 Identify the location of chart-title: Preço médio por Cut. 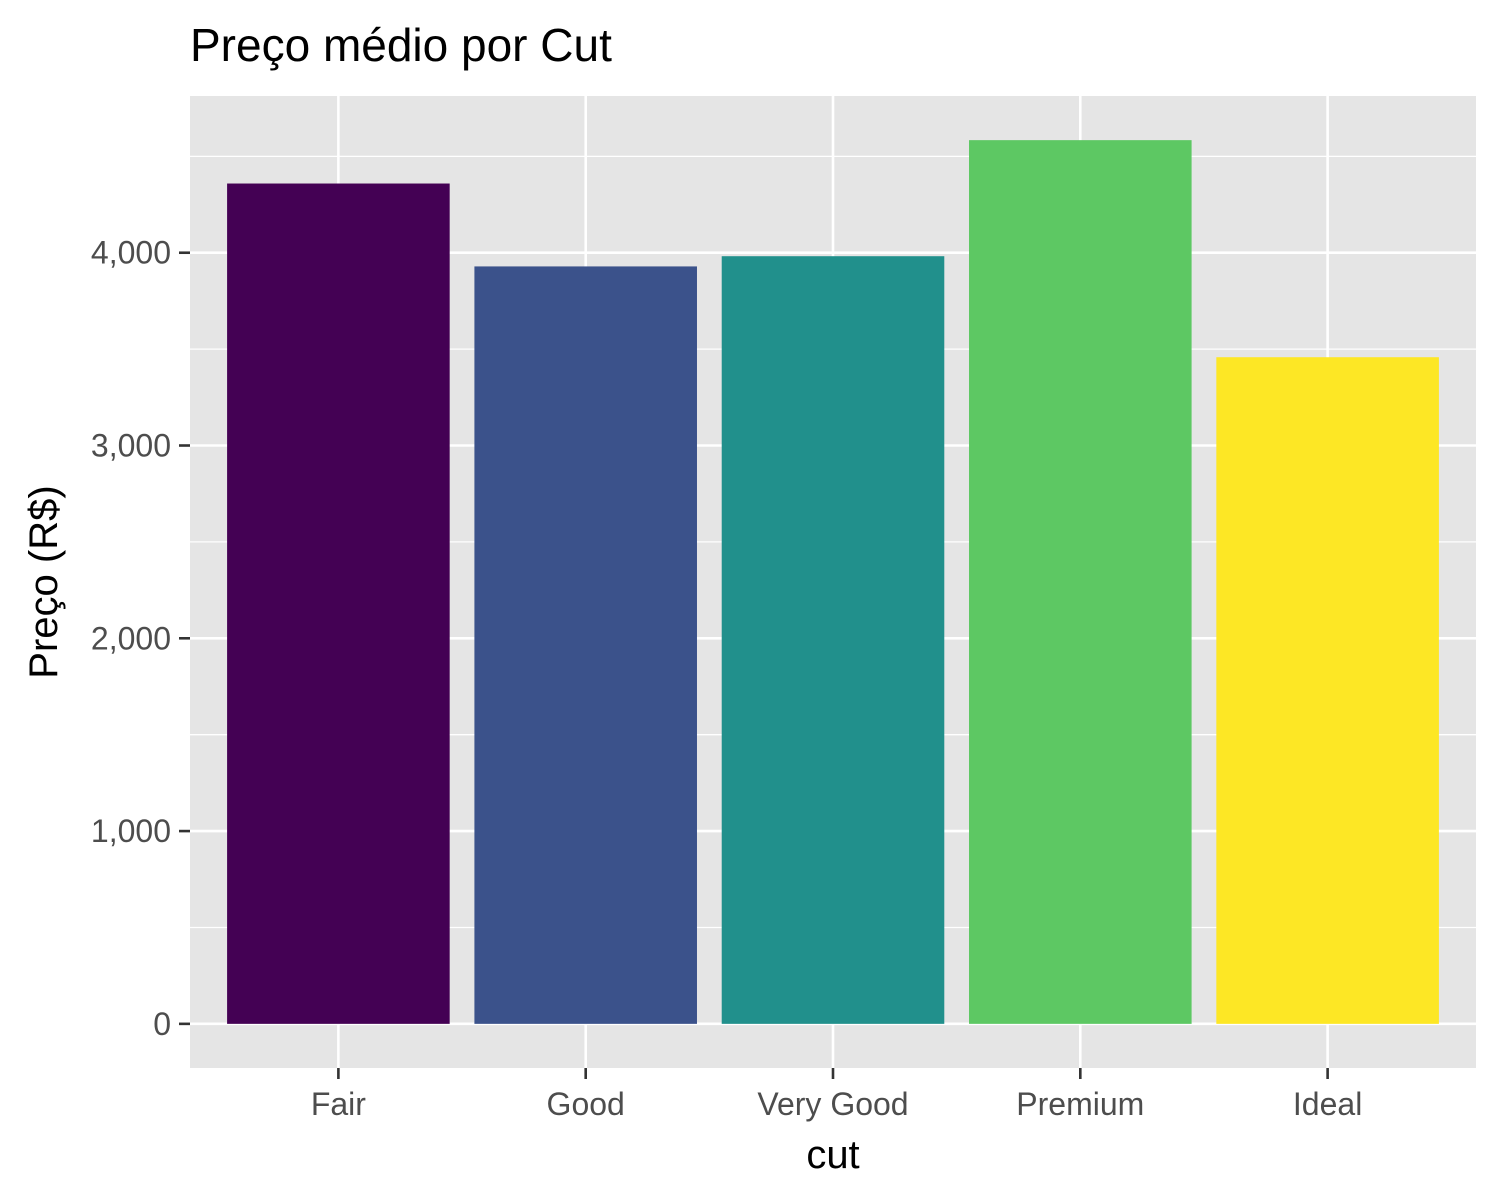
(401, 45).